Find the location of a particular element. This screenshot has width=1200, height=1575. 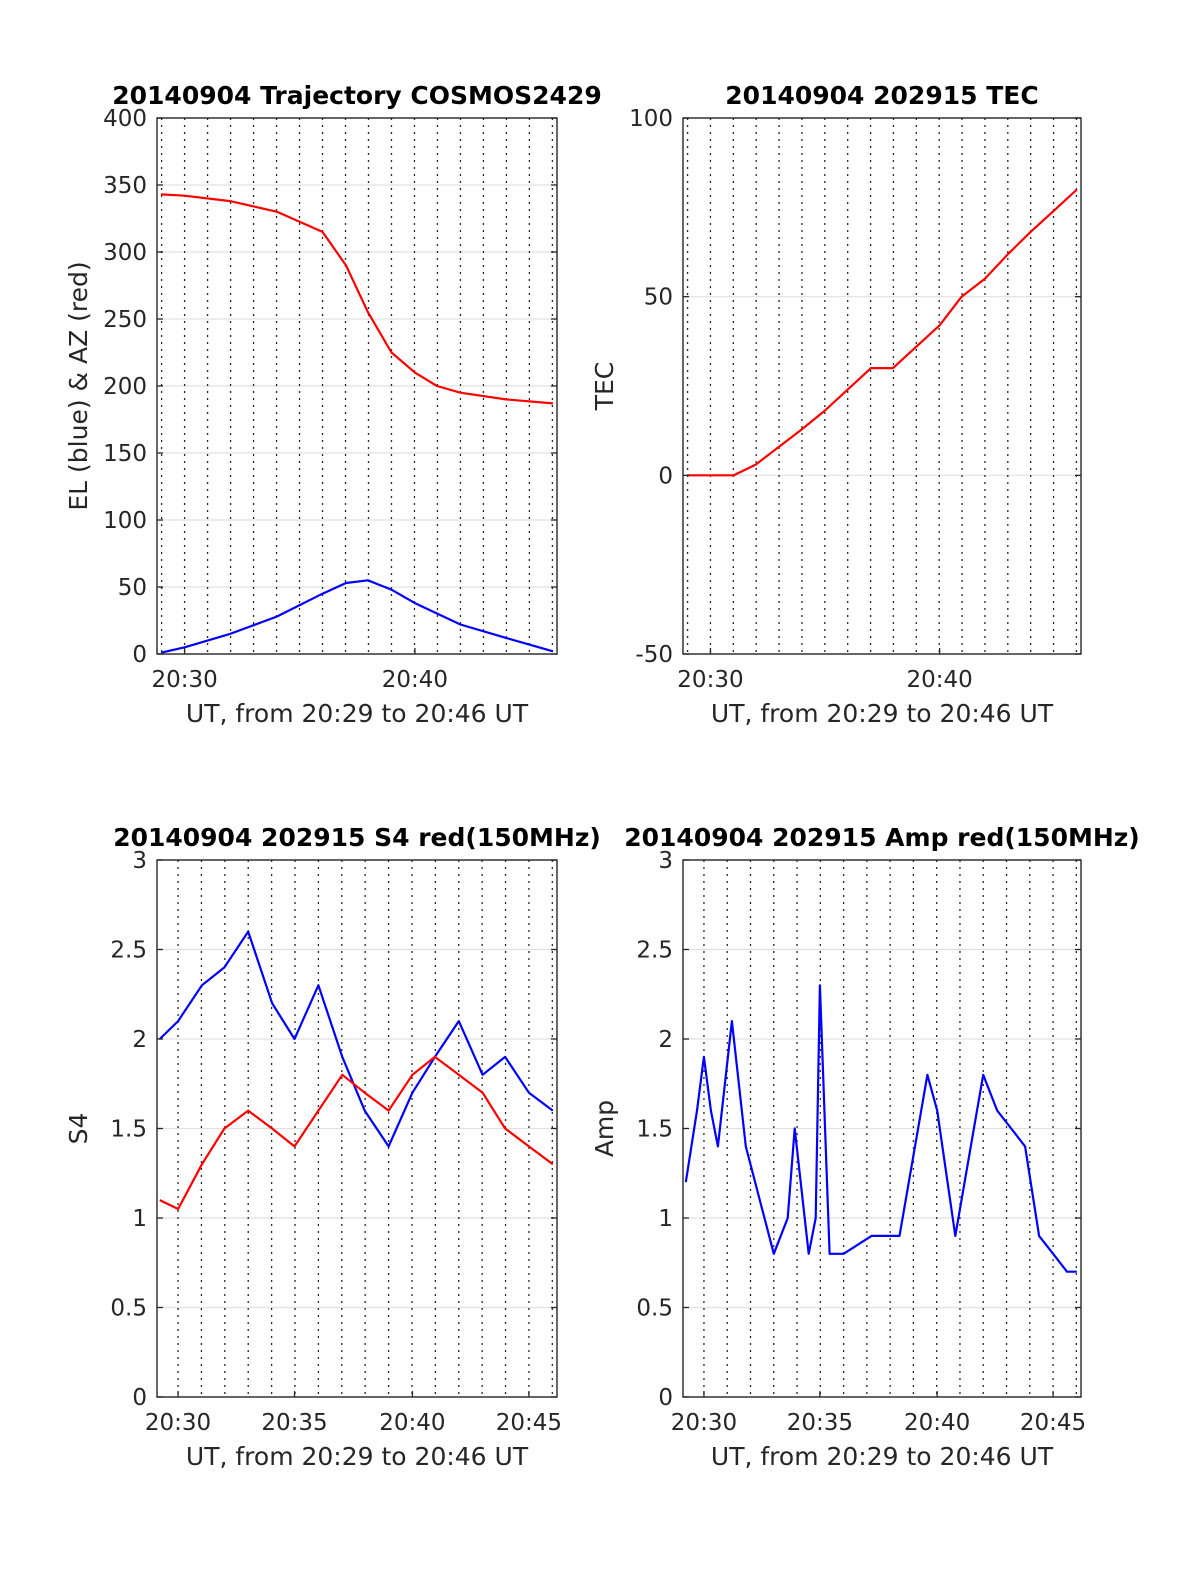

y-tick-label: 300 is located at coordinates (125, 253).